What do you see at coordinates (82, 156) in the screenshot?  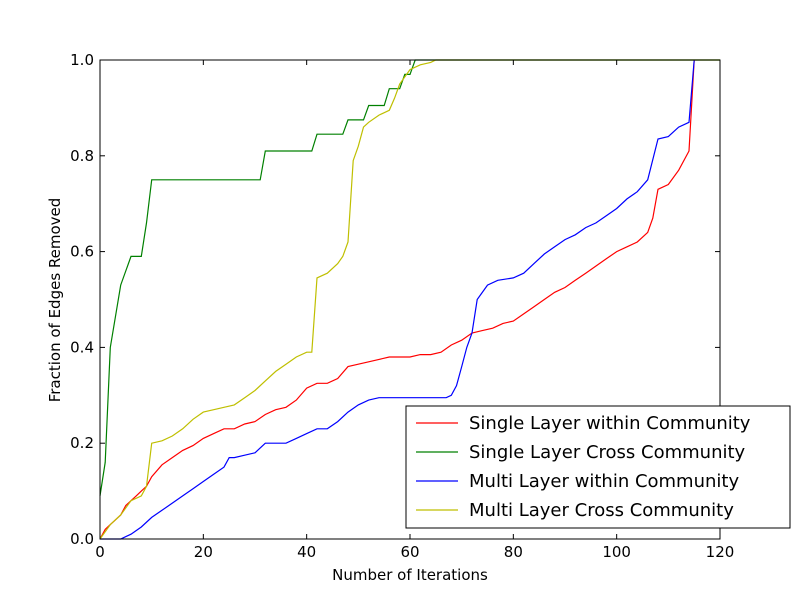 I see `y-tick-label: 0.8` at bounding box center [82, 156].